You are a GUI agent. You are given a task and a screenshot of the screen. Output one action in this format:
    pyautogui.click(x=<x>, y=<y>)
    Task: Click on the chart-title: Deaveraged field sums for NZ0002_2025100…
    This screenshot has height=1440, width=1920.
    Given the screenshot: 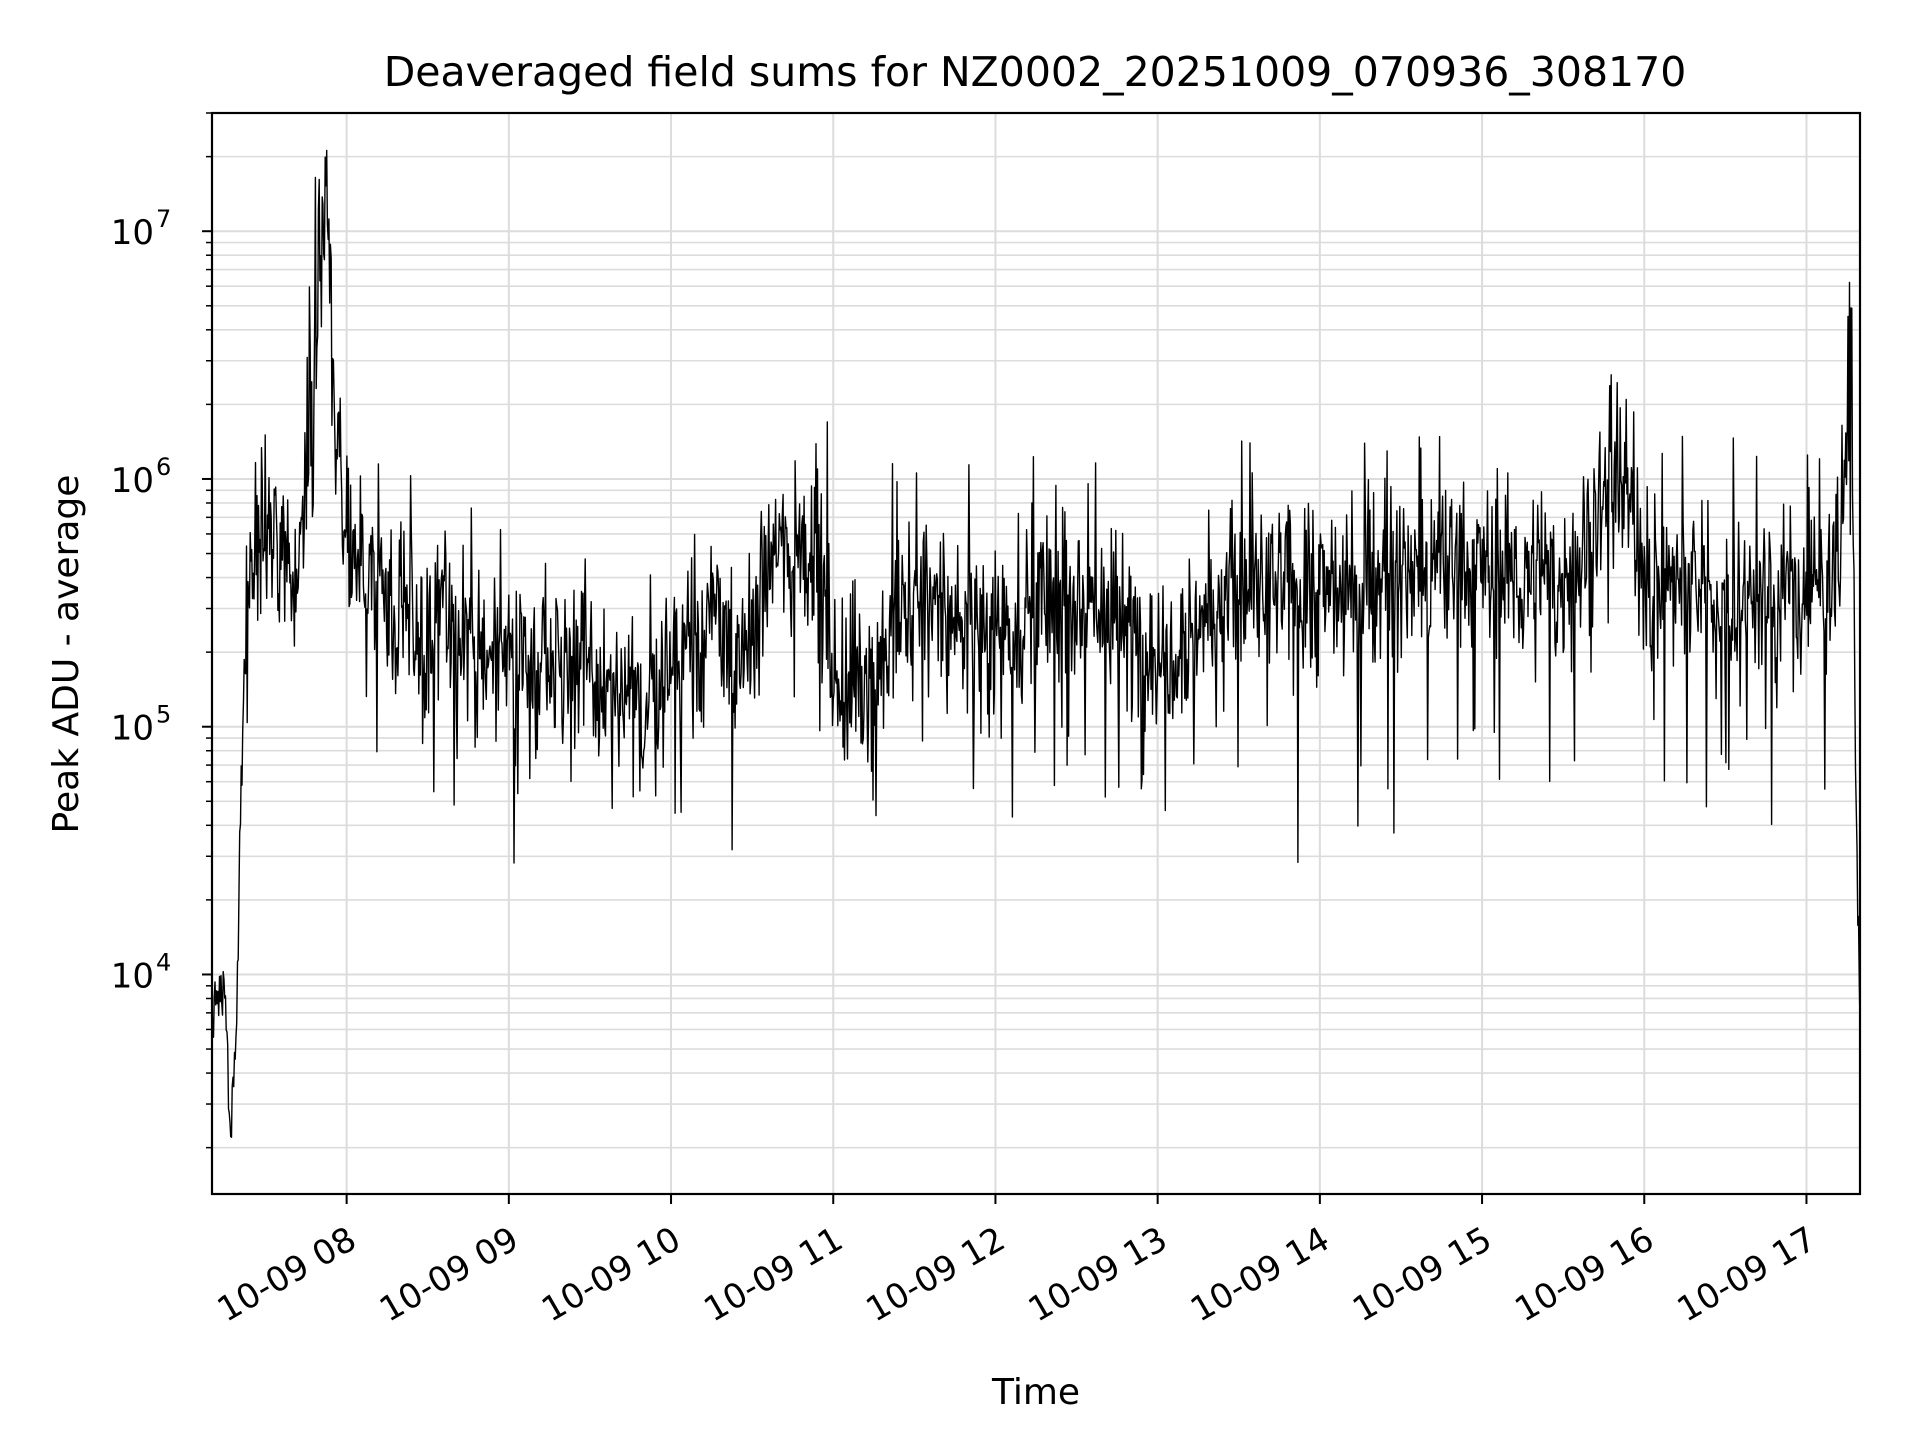 What is the action you would take?
    pyautogui.click(x=1035, y=72)
    